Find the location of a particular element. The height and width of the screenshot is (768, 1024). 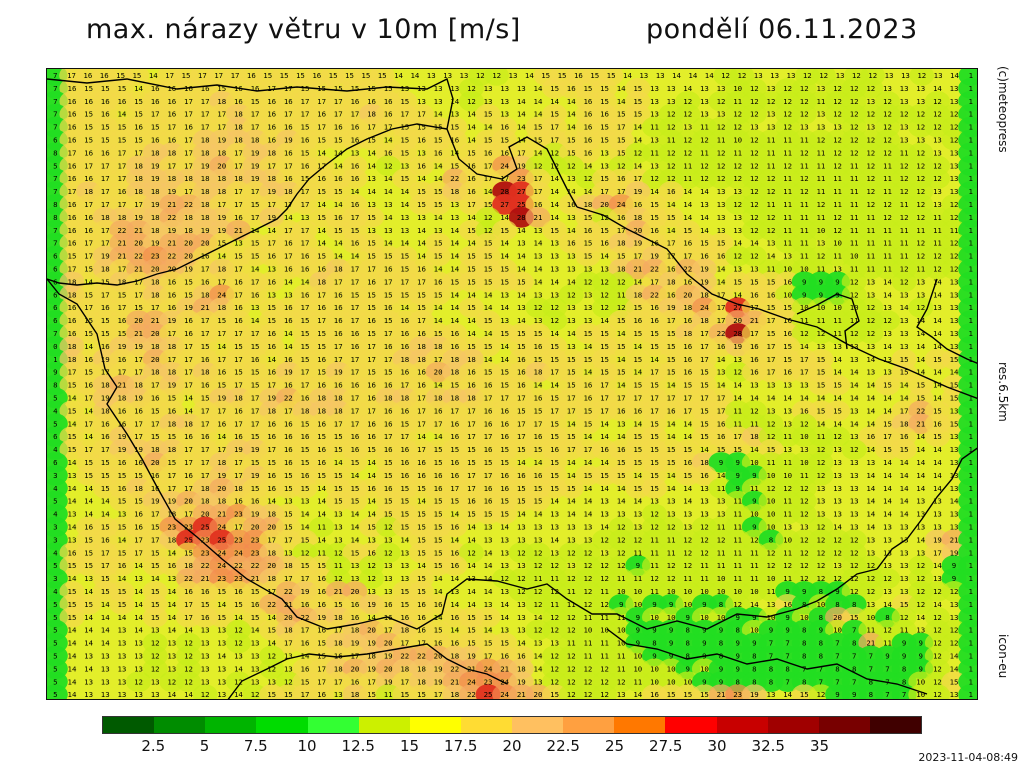

gust-value: 1 is located at coordinates (970, 630).